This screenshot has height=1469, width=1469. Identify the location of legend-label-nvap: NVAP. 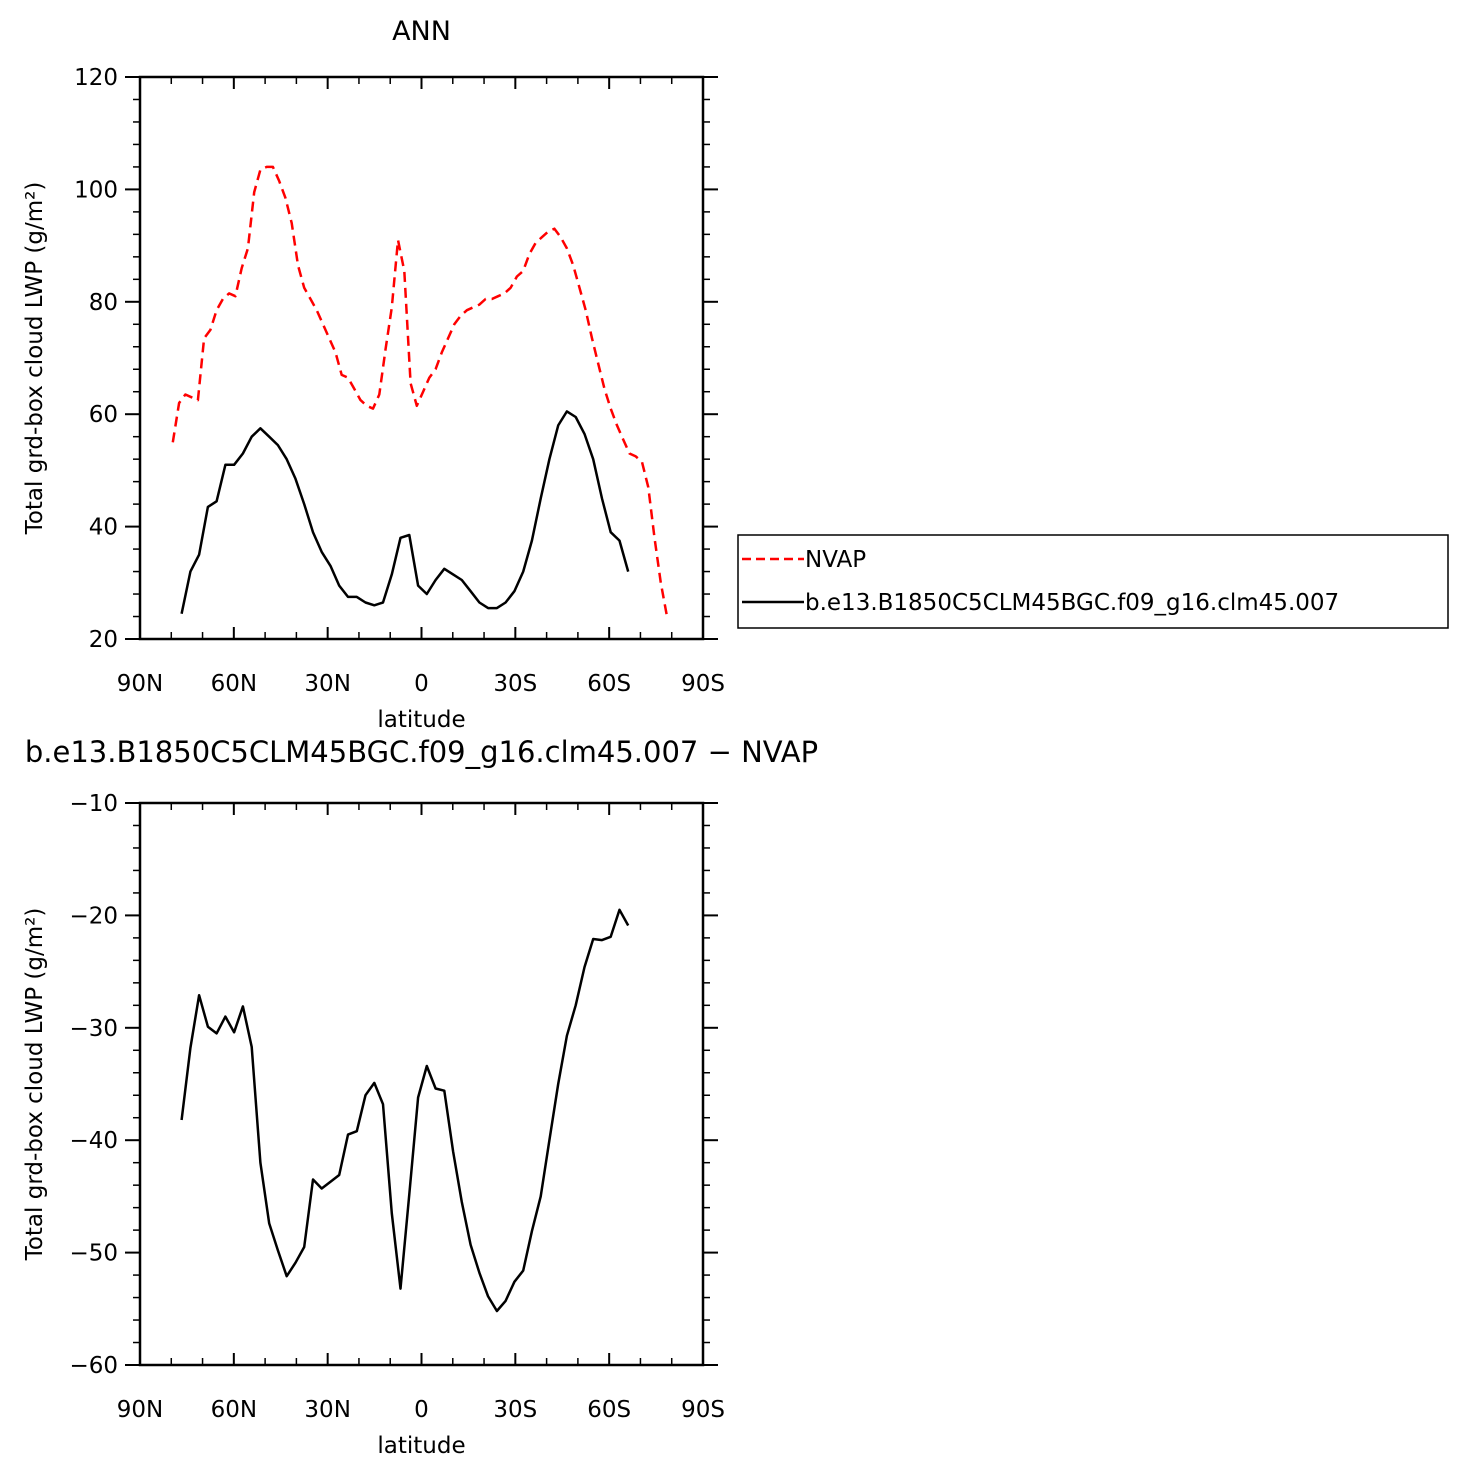
(835, 560).